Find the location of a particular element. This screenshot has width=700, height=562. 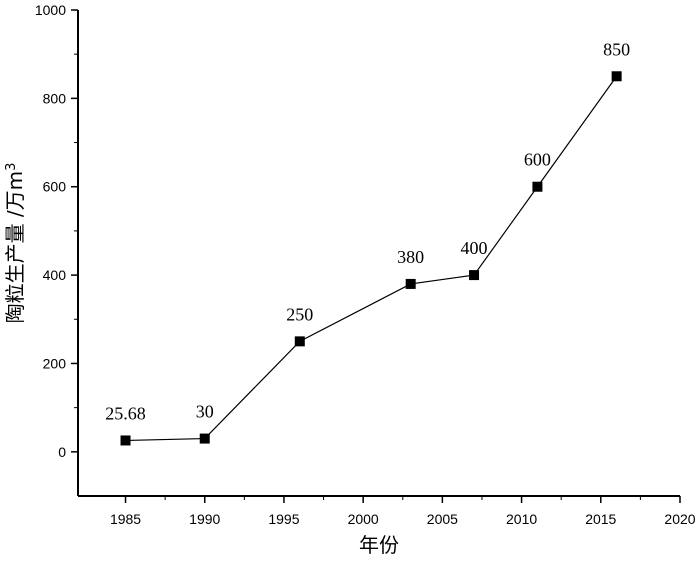

y-axis-title-superscript: 3 is located at coordinates (11, 167).